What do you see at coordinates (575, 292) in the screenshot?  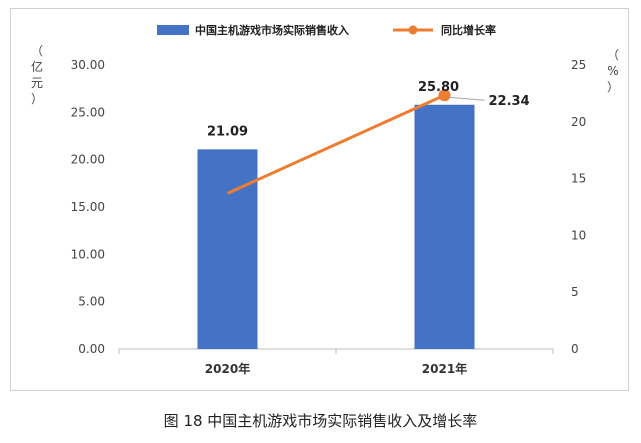 I see `y-right-tick-label: 5` at bounding box center [575, 292].